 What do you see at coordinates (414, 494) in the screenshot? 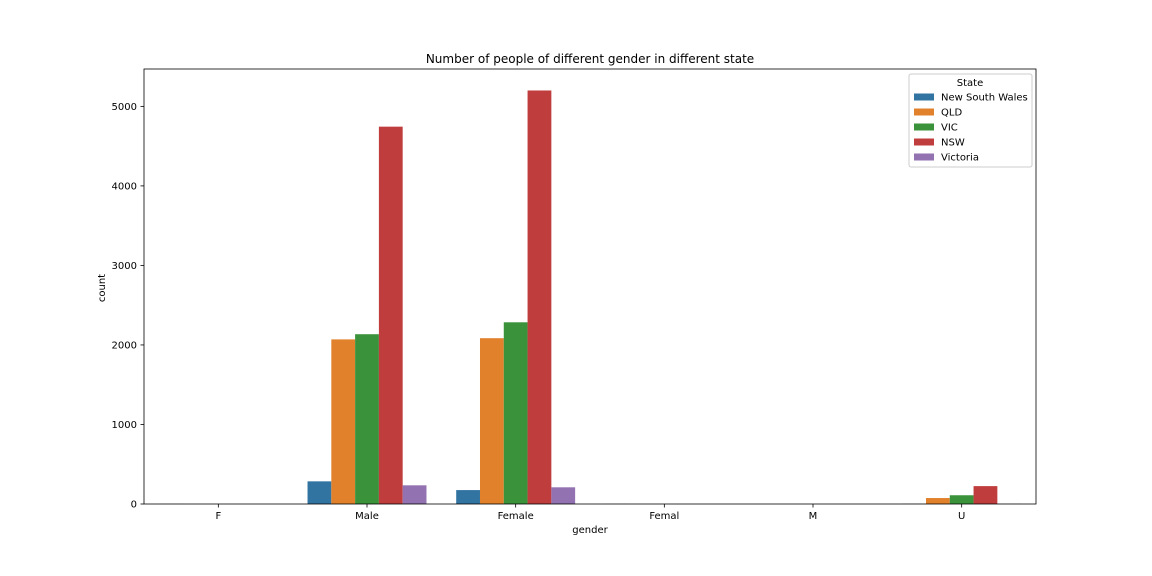
I see `bar-male-victoria` at bounding box center [414, 494].